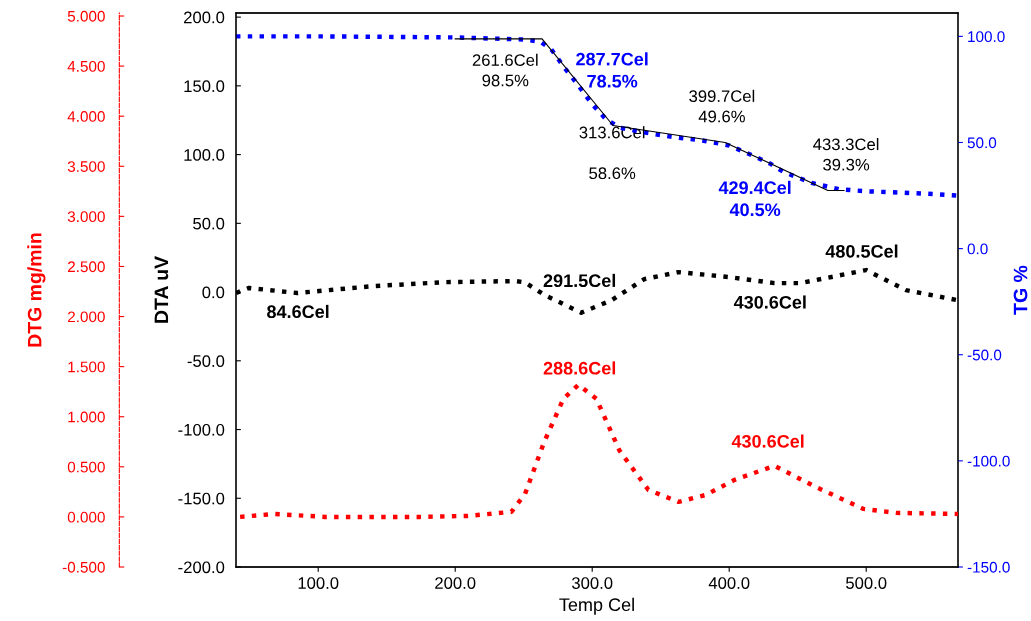 The image size is (1031, 621). What do you see at coordinates (204, 17) in the screenshot?
I see `y-tick-label: 200.0` at bounding box center [204, 17].